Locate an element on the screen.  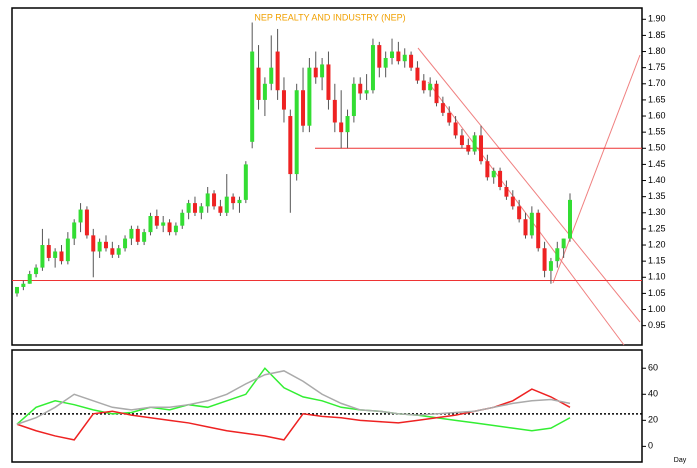
y-tick-label: 1.75 is located at coordinates (657, 67).